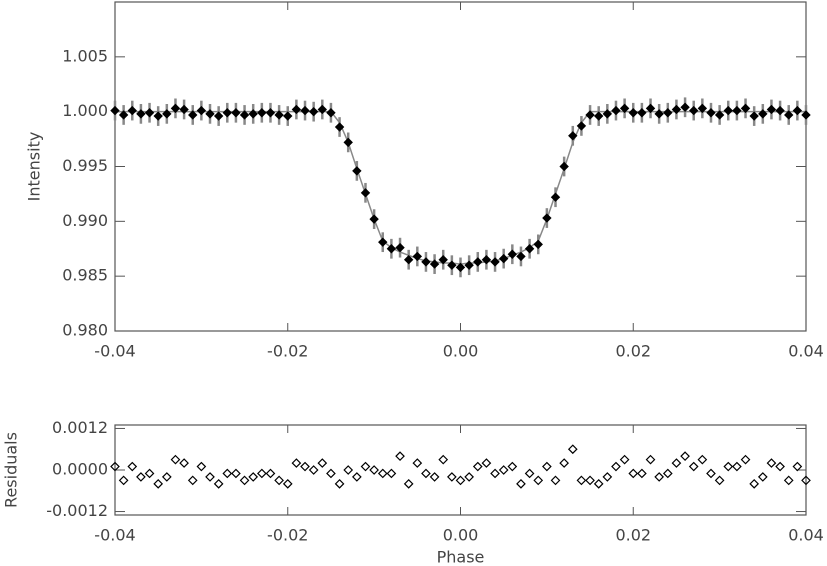 This screenshot has width=827, height=566. What do you see at coordinates (34, 167) in the screenshot?
I see `y-axis-label: Intensity` at bounding box center [34, 167].